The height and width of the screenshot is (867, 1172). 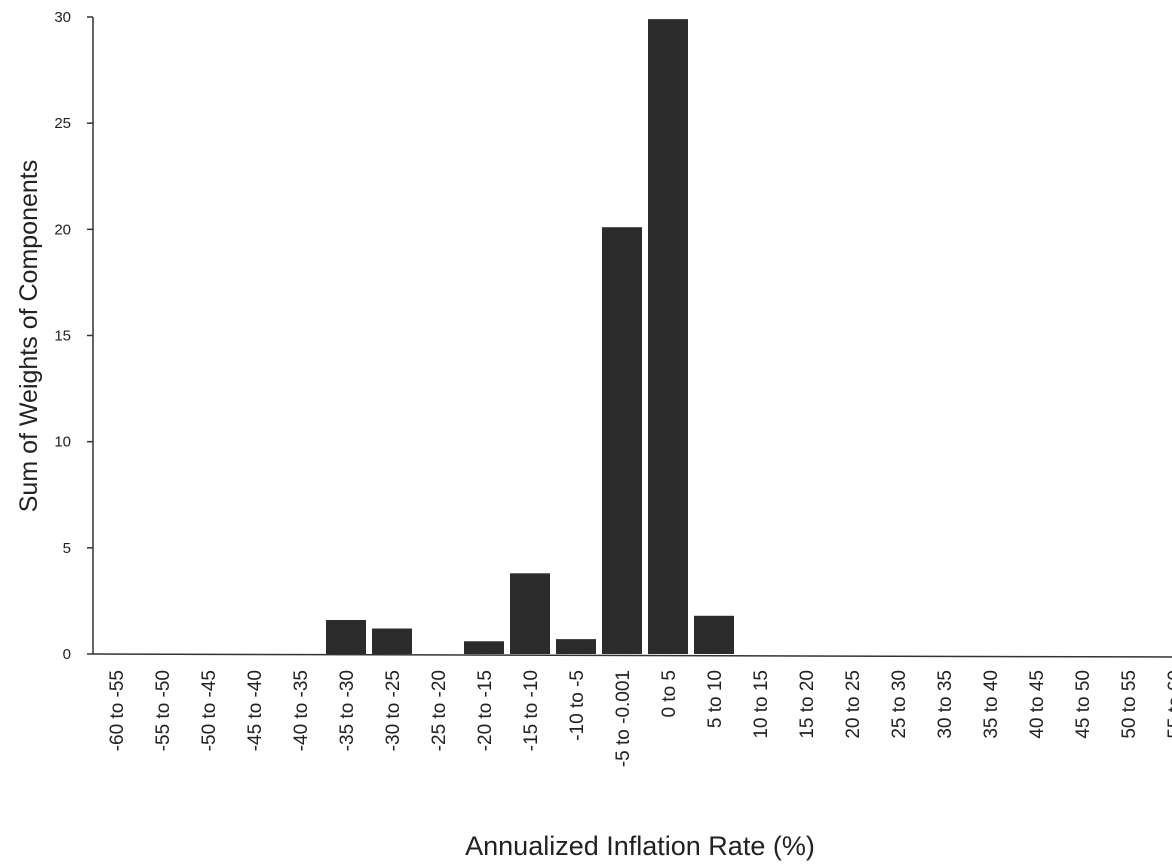 I want to click on x-tick-label: 20 to 25, so click(x=853, y=704).